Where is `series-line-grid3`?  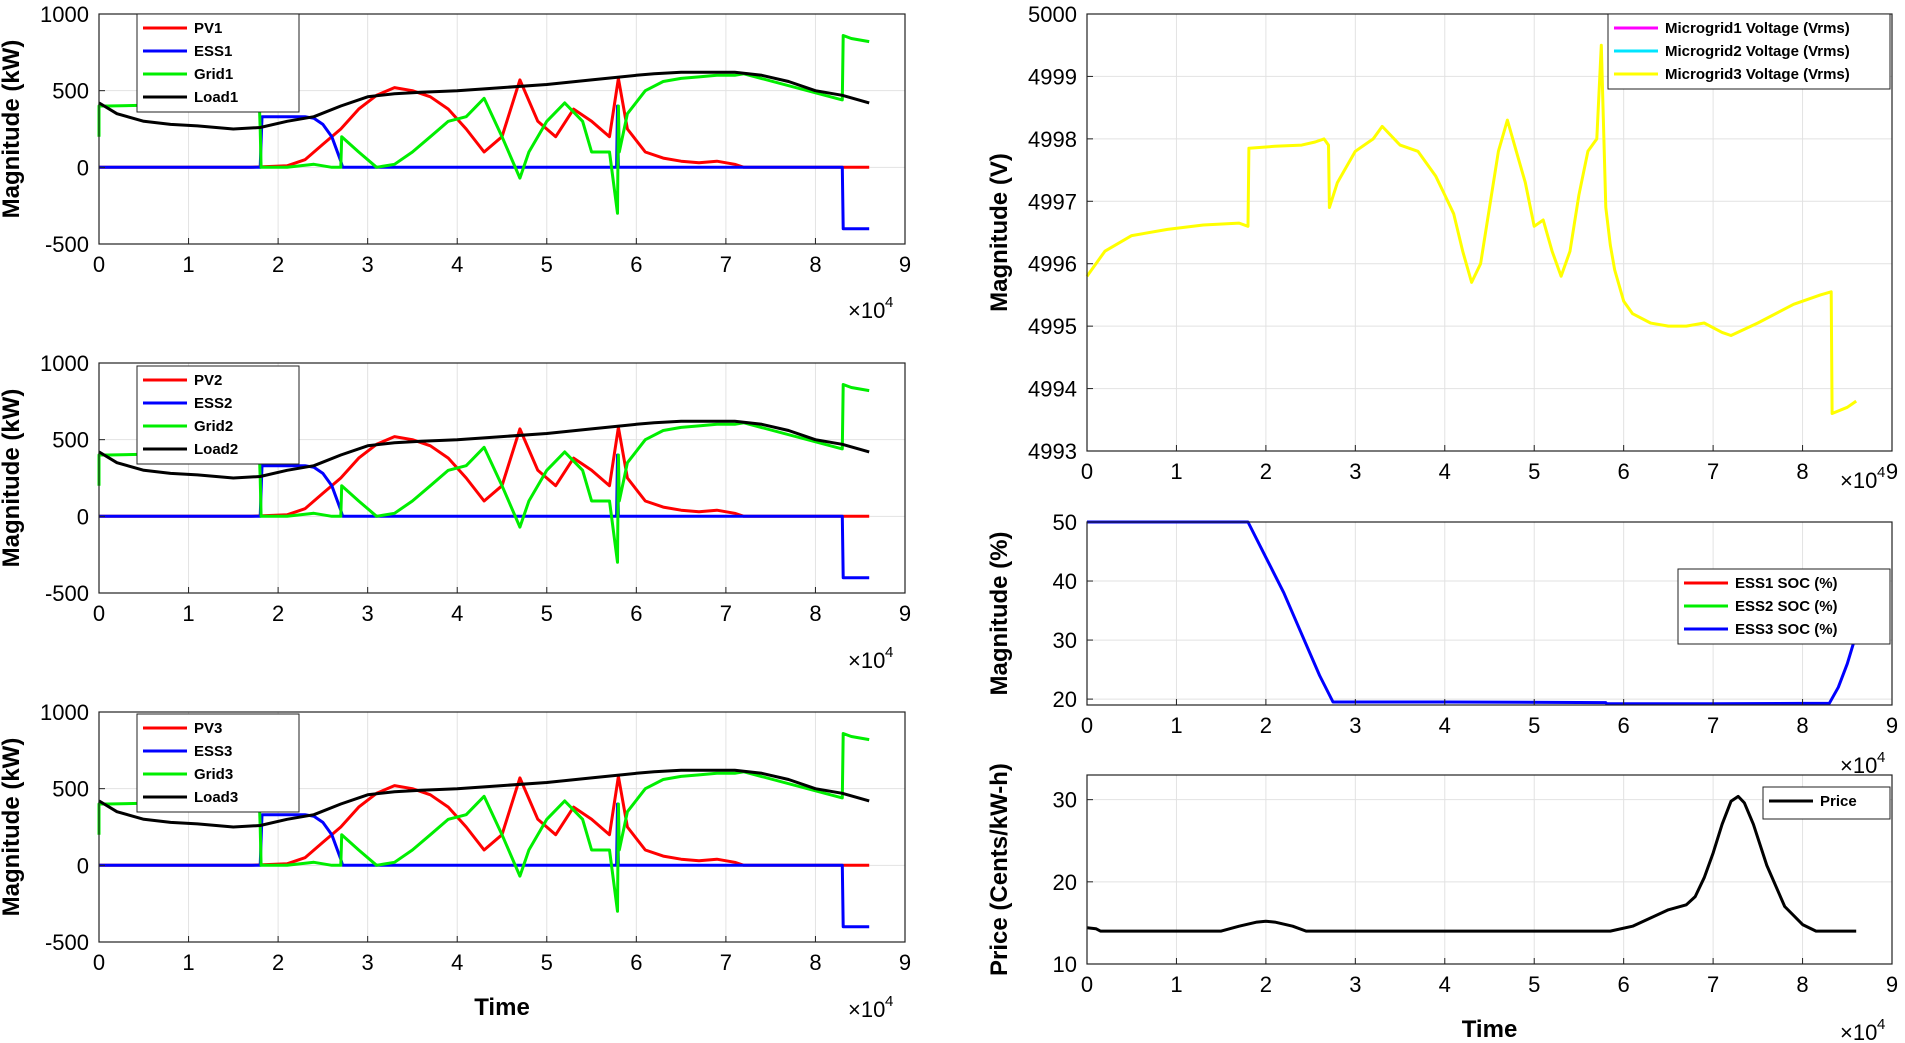 series-line-grid3 is located at coordinates (483, 822).